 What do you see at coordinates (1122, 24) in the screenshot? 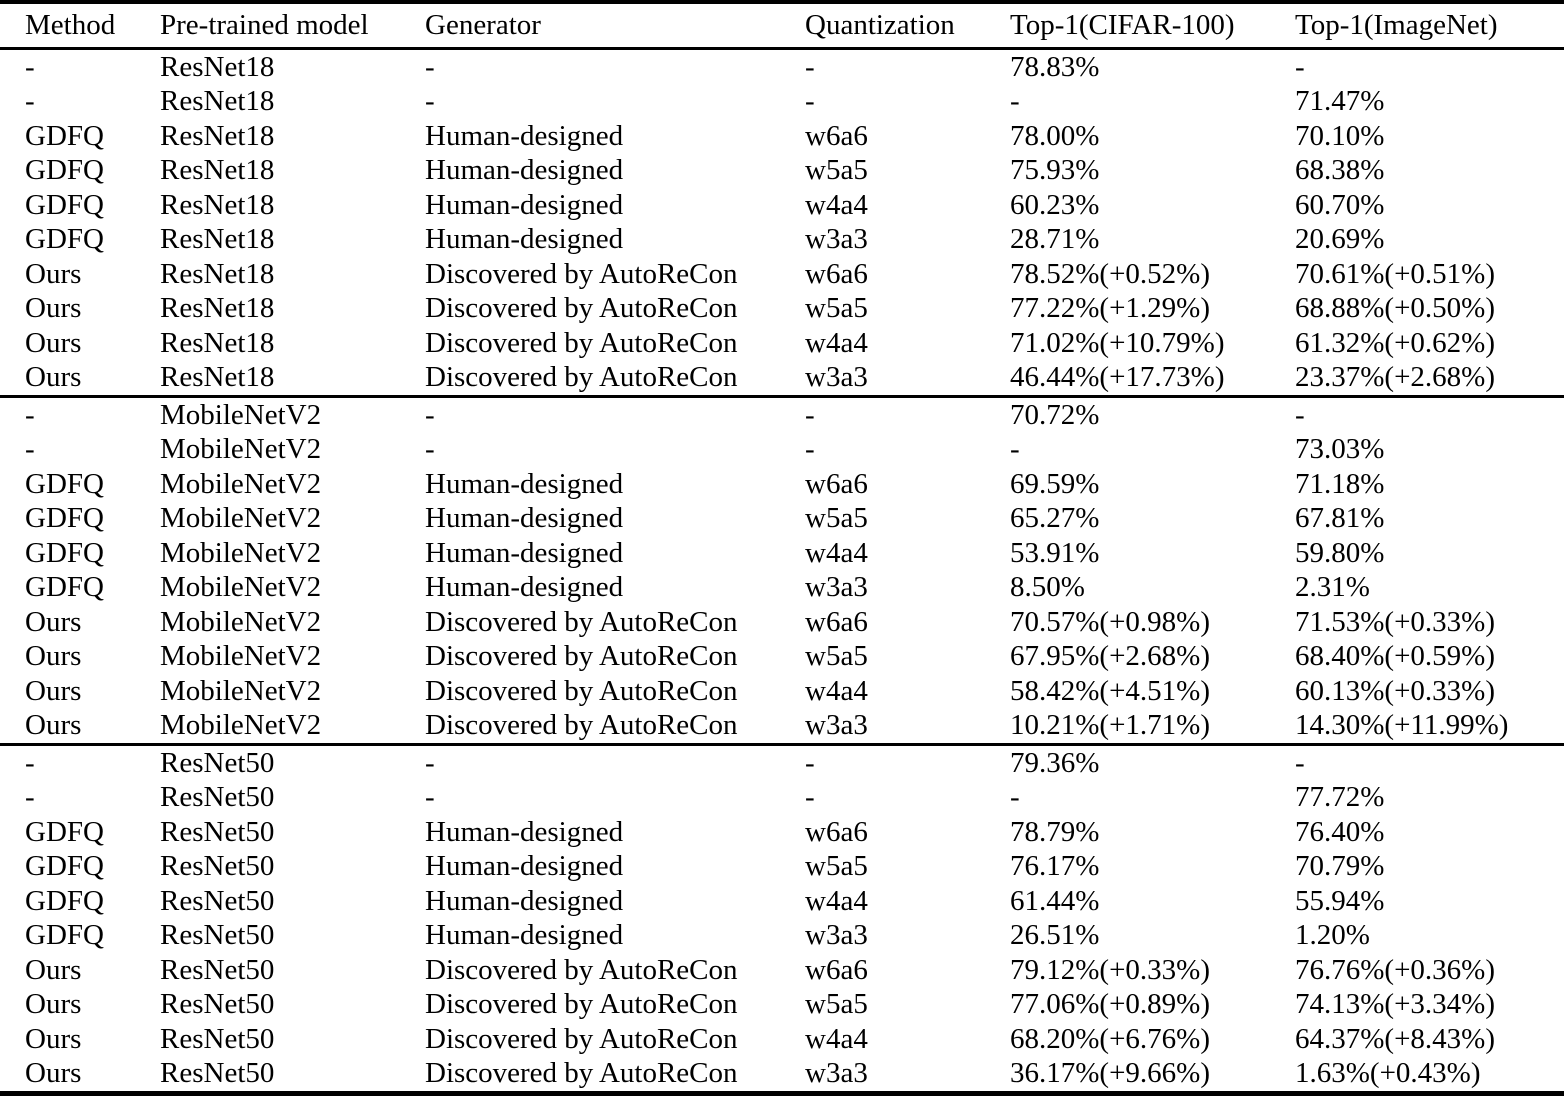
I see `header-cell: Top-1(CIFAR-100)` at bounding box center [1122, 24].